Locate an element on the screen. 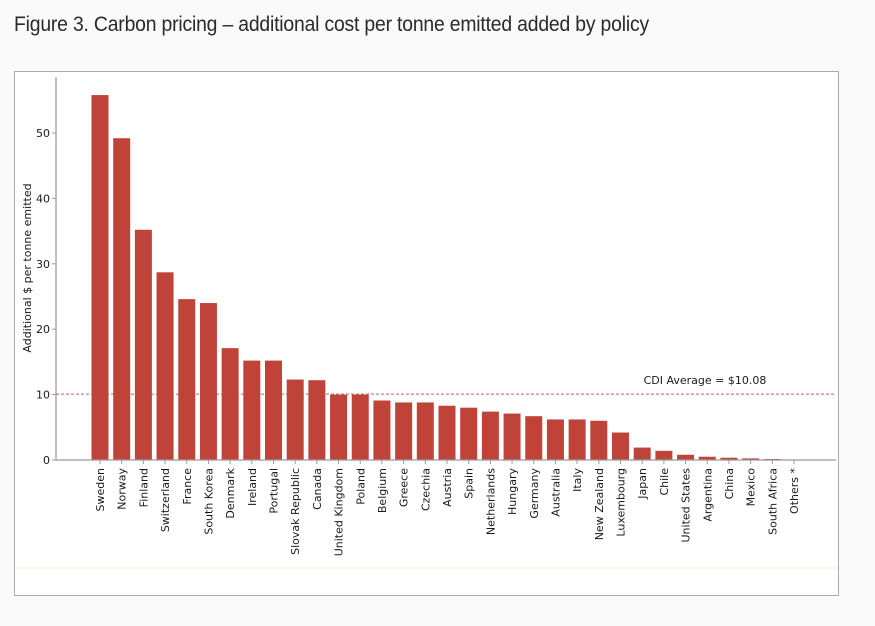  bar-slovak-republic is located at coordinates (295, 419).